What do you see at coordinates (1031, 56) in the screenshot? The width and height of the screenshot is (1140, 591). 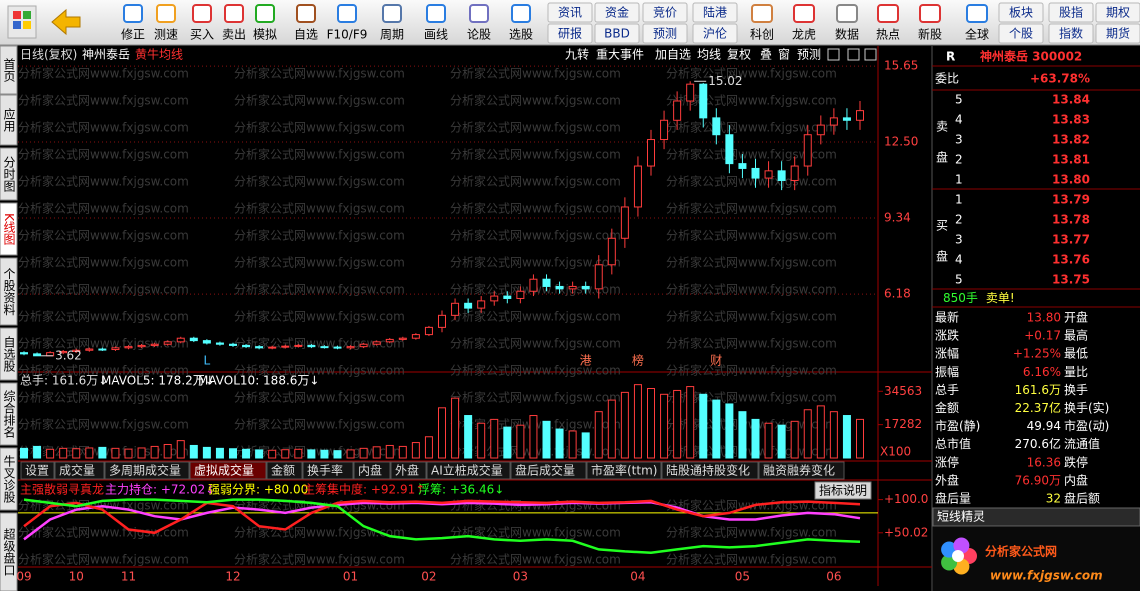 I see `quote-title: 神州泰岳 300002` at bounding box center [1031, 56].